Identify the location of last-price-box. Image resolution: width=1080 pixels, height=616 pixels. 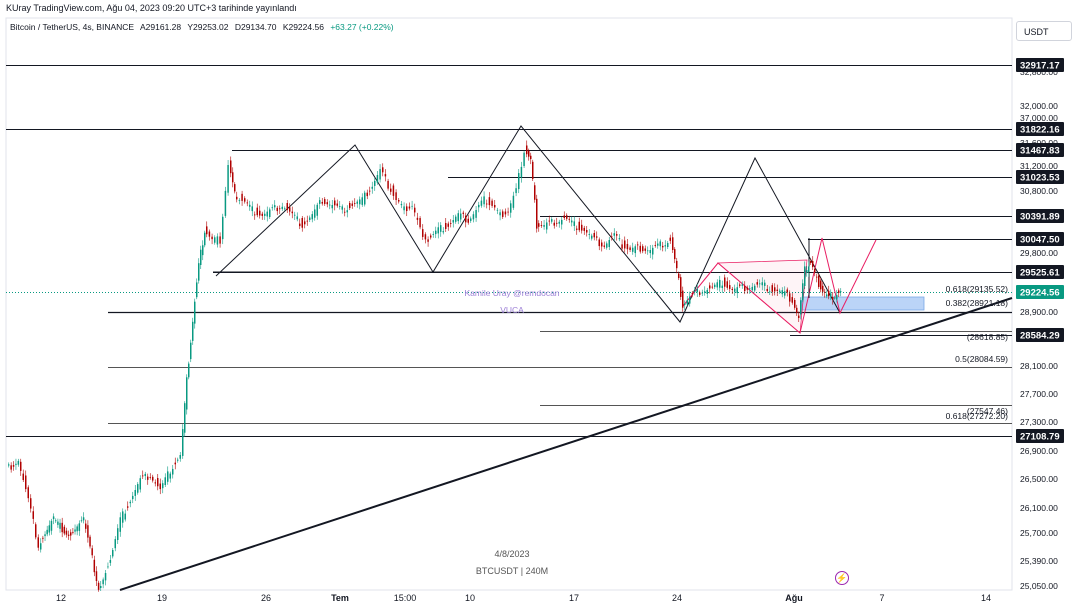
(1040, 292).